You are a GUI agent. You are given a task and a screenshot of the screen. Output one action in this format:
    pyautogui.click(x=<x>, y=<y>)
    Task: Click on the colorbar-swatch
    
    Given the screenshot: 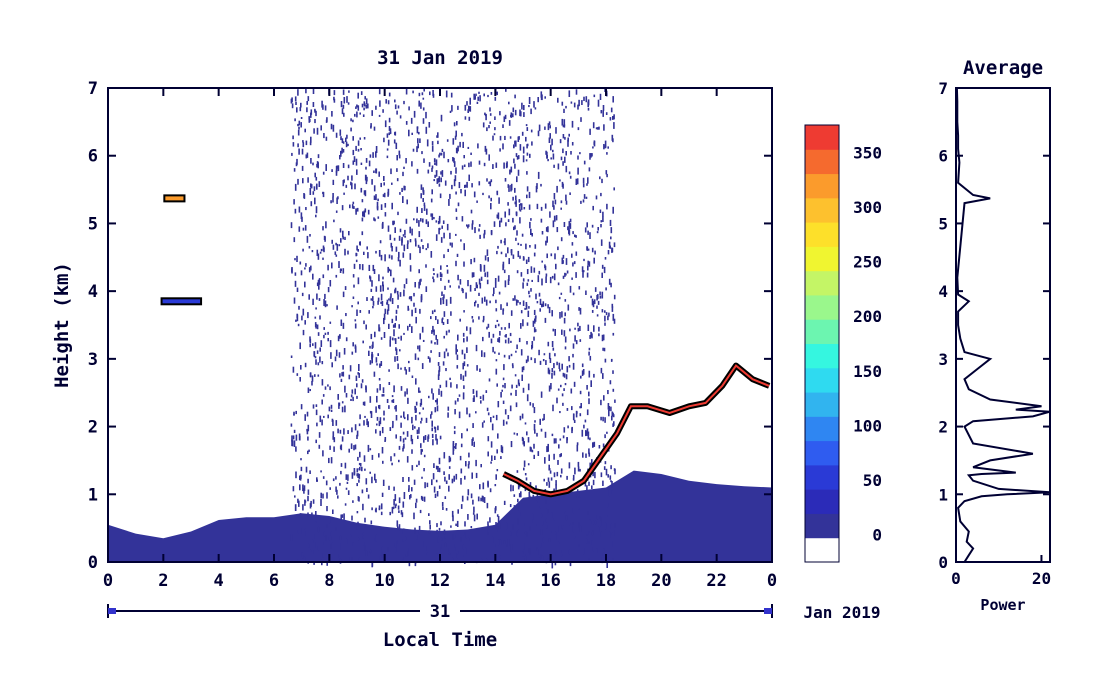 What is the action you would take?
    pyautogui.click(x=822, y=526)
    